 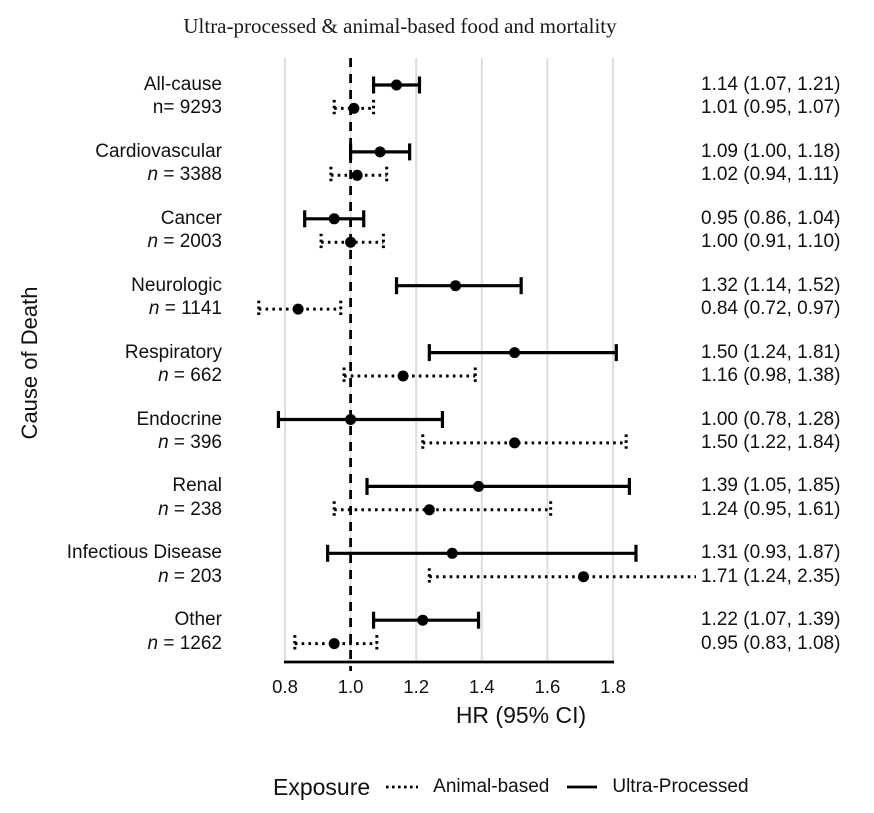 I want to click on group-n-label: n = 1262, so click(x=111, y=643).